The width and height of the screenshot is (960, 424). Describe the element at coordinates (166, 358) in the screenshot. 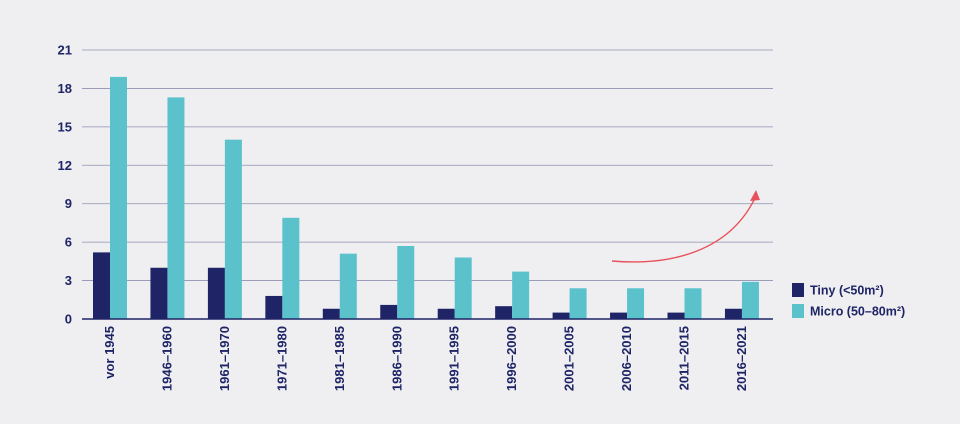

I see `x-category-label: 1946–1960` at that location.